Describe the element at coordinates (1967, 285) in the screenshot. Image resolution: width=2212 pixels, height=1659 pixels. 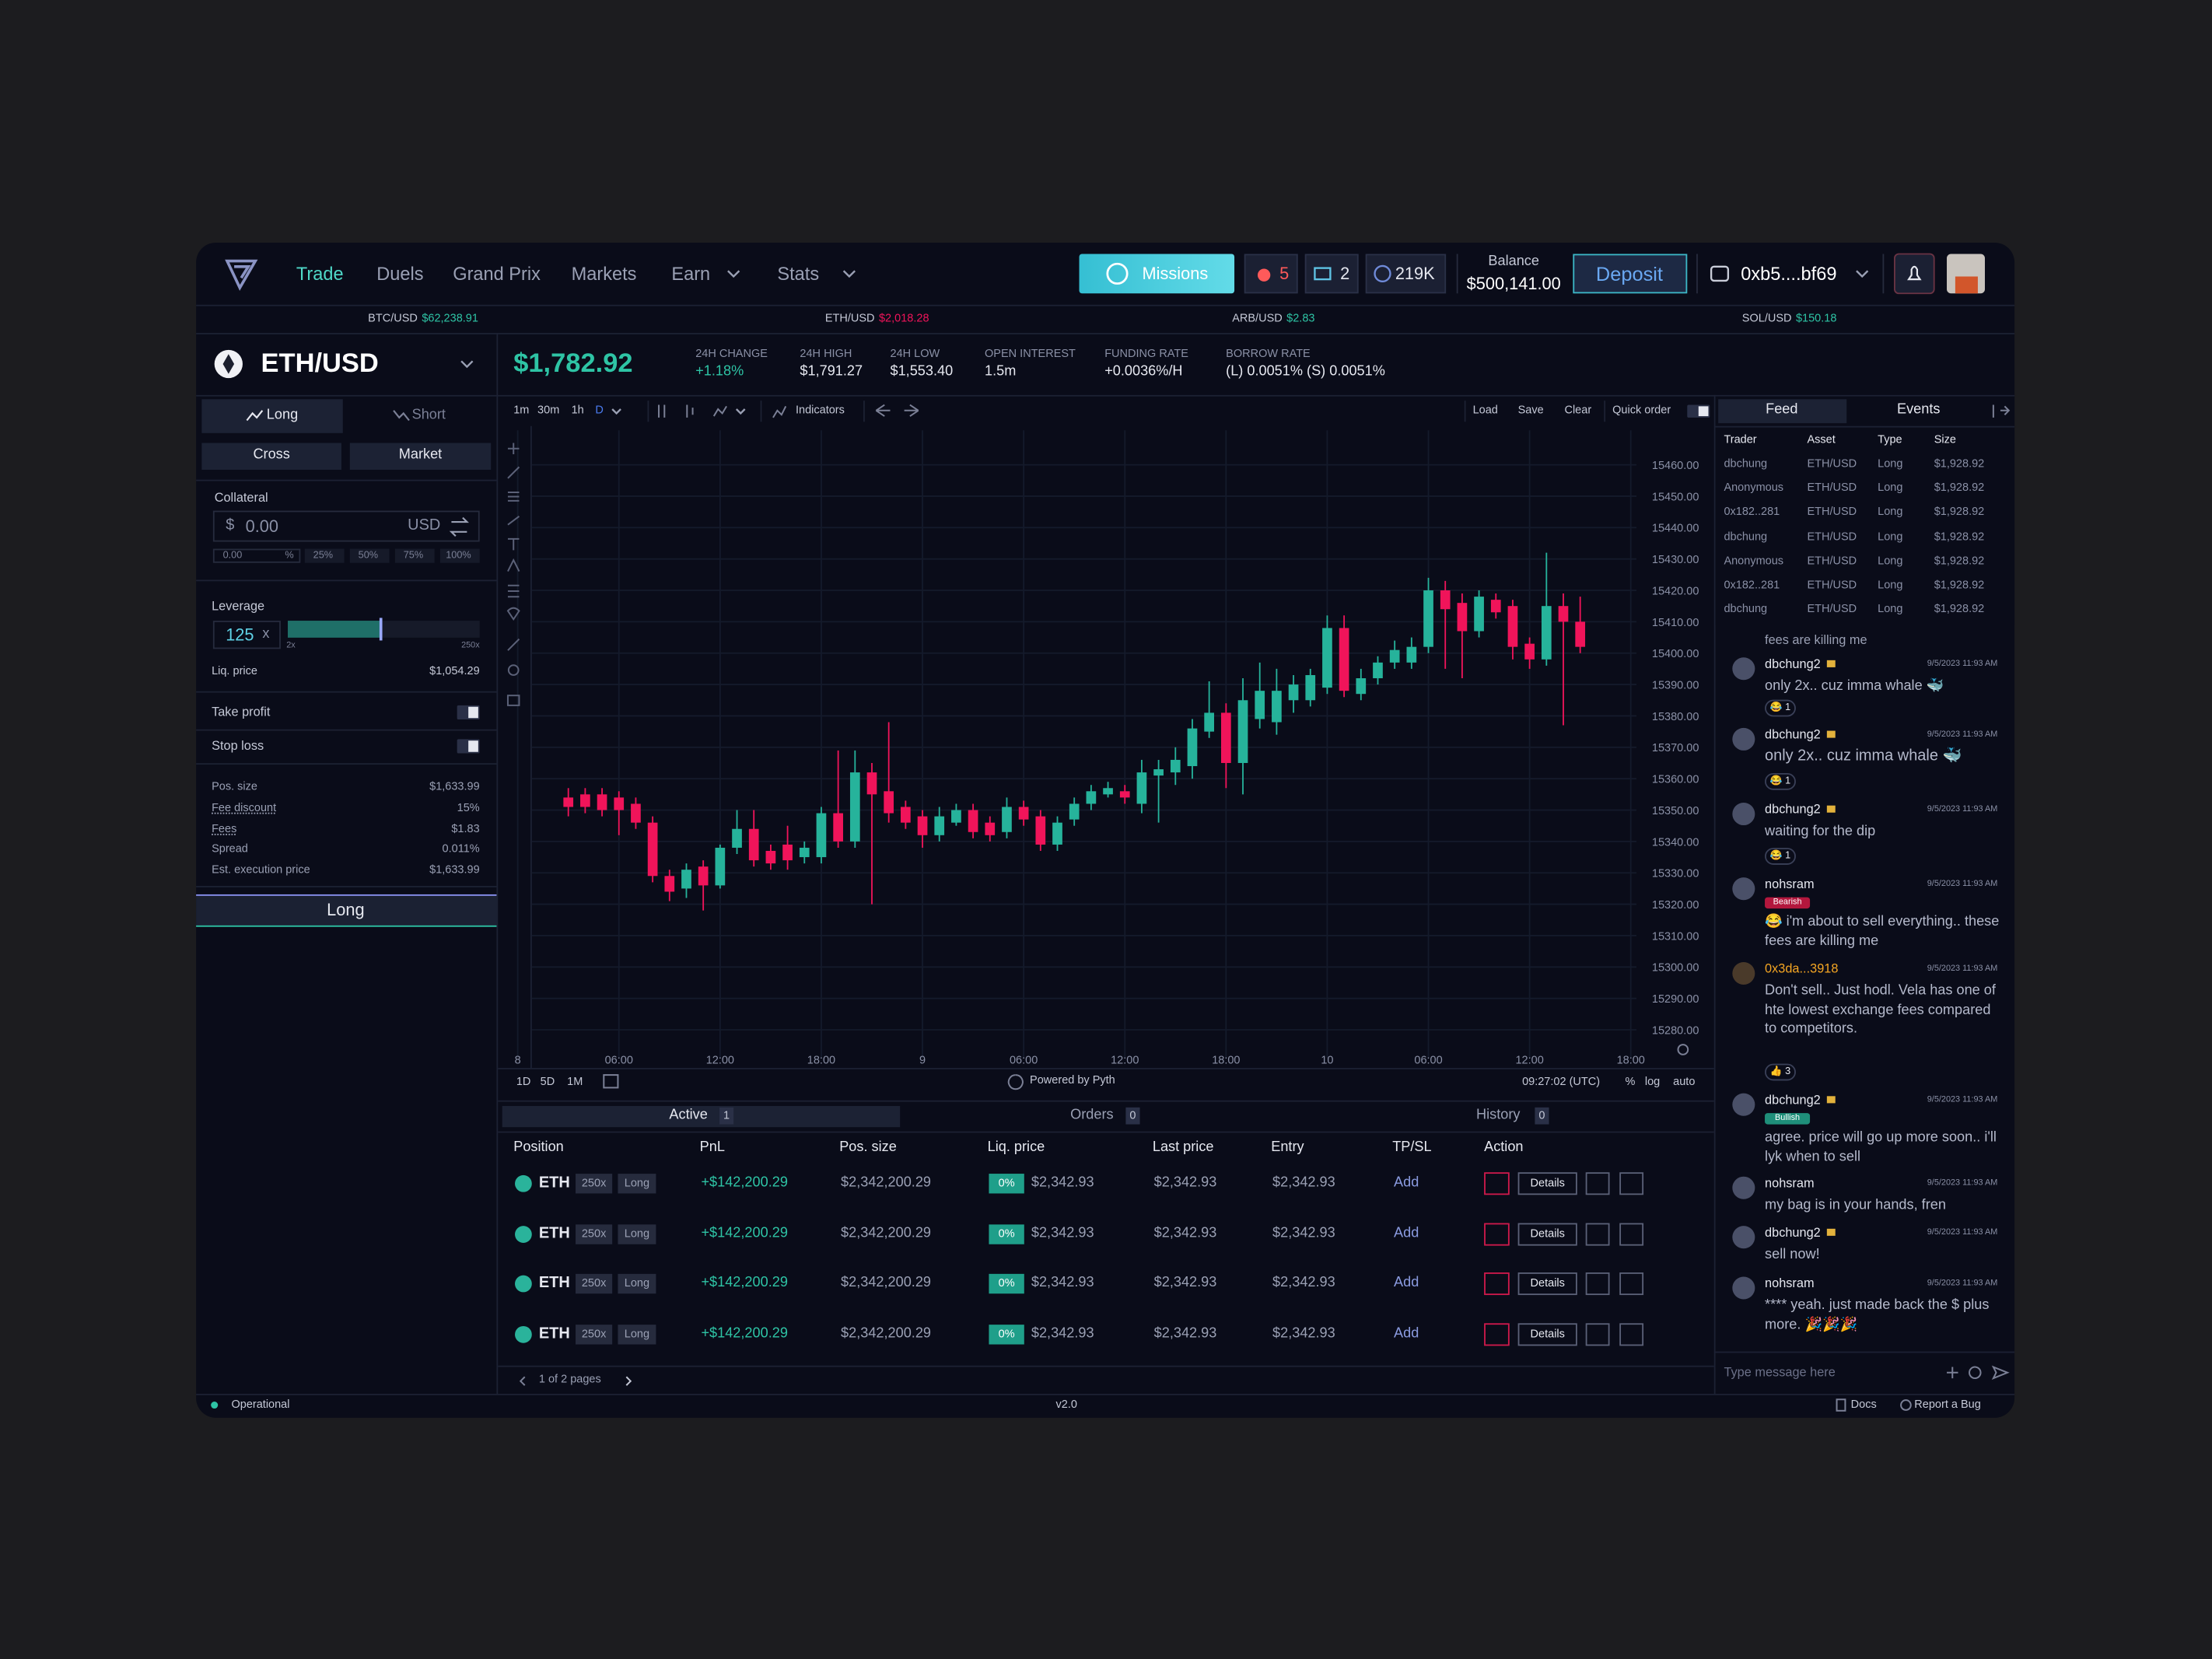
I see `avatar-shirt` at that location.